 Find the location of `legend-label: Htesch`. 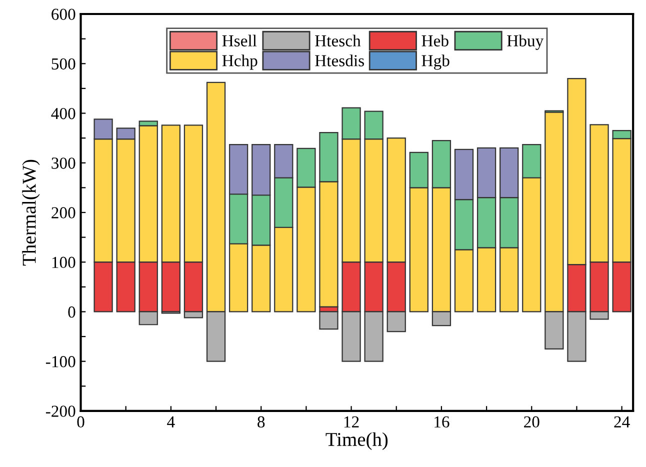

legend-label: Htesch is located at coordinates (338, 40).